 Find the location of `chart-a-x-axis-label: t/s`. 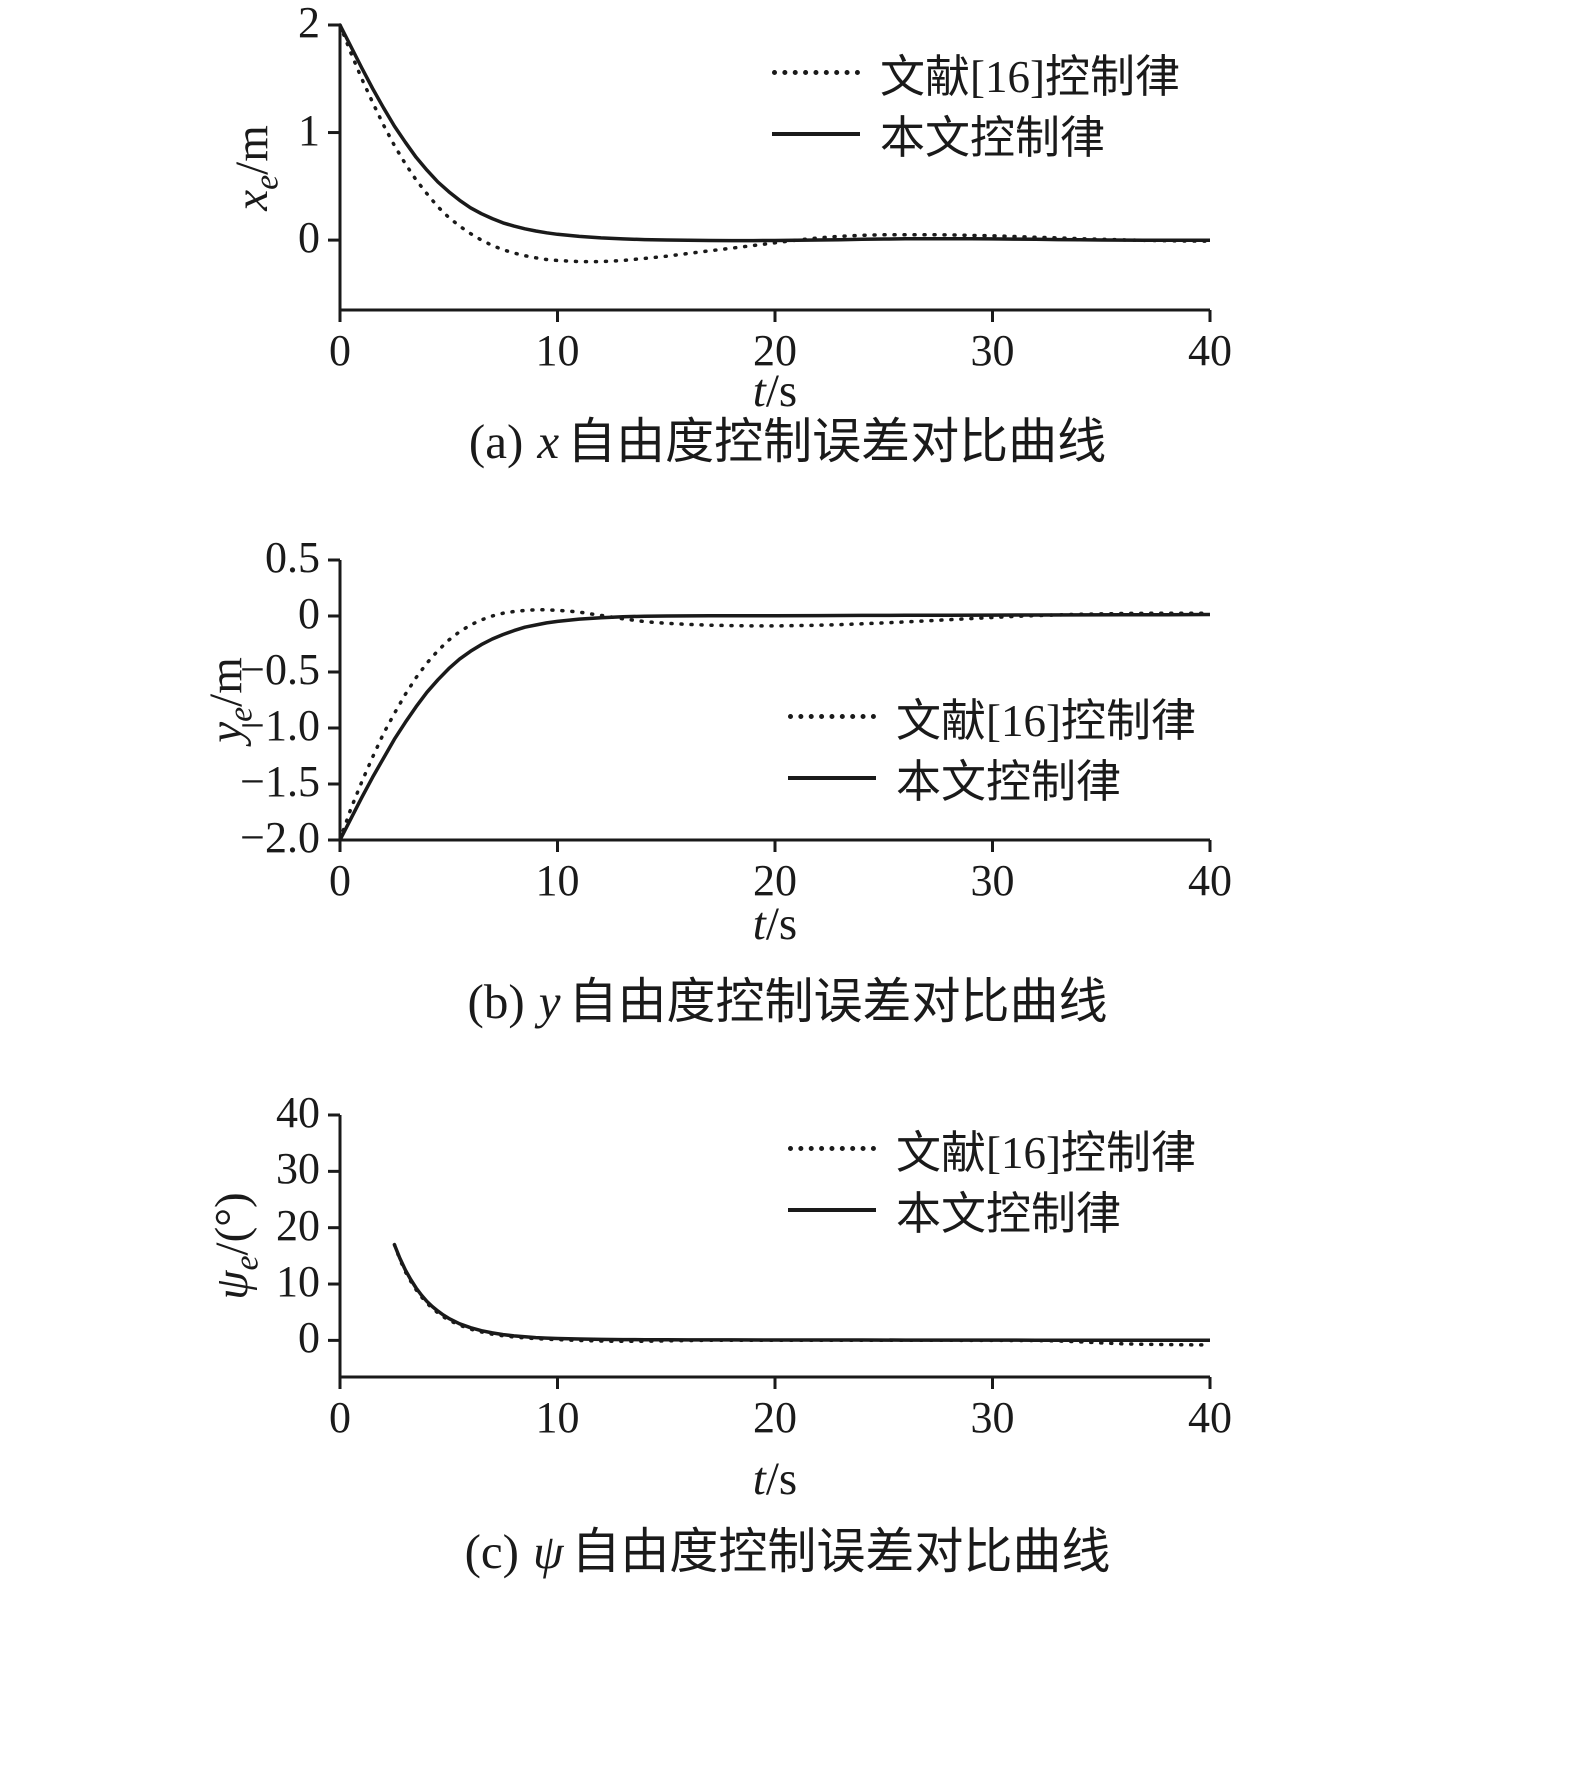

chart-a-x-axis-label: t/s is located at coordinates (775, 391).